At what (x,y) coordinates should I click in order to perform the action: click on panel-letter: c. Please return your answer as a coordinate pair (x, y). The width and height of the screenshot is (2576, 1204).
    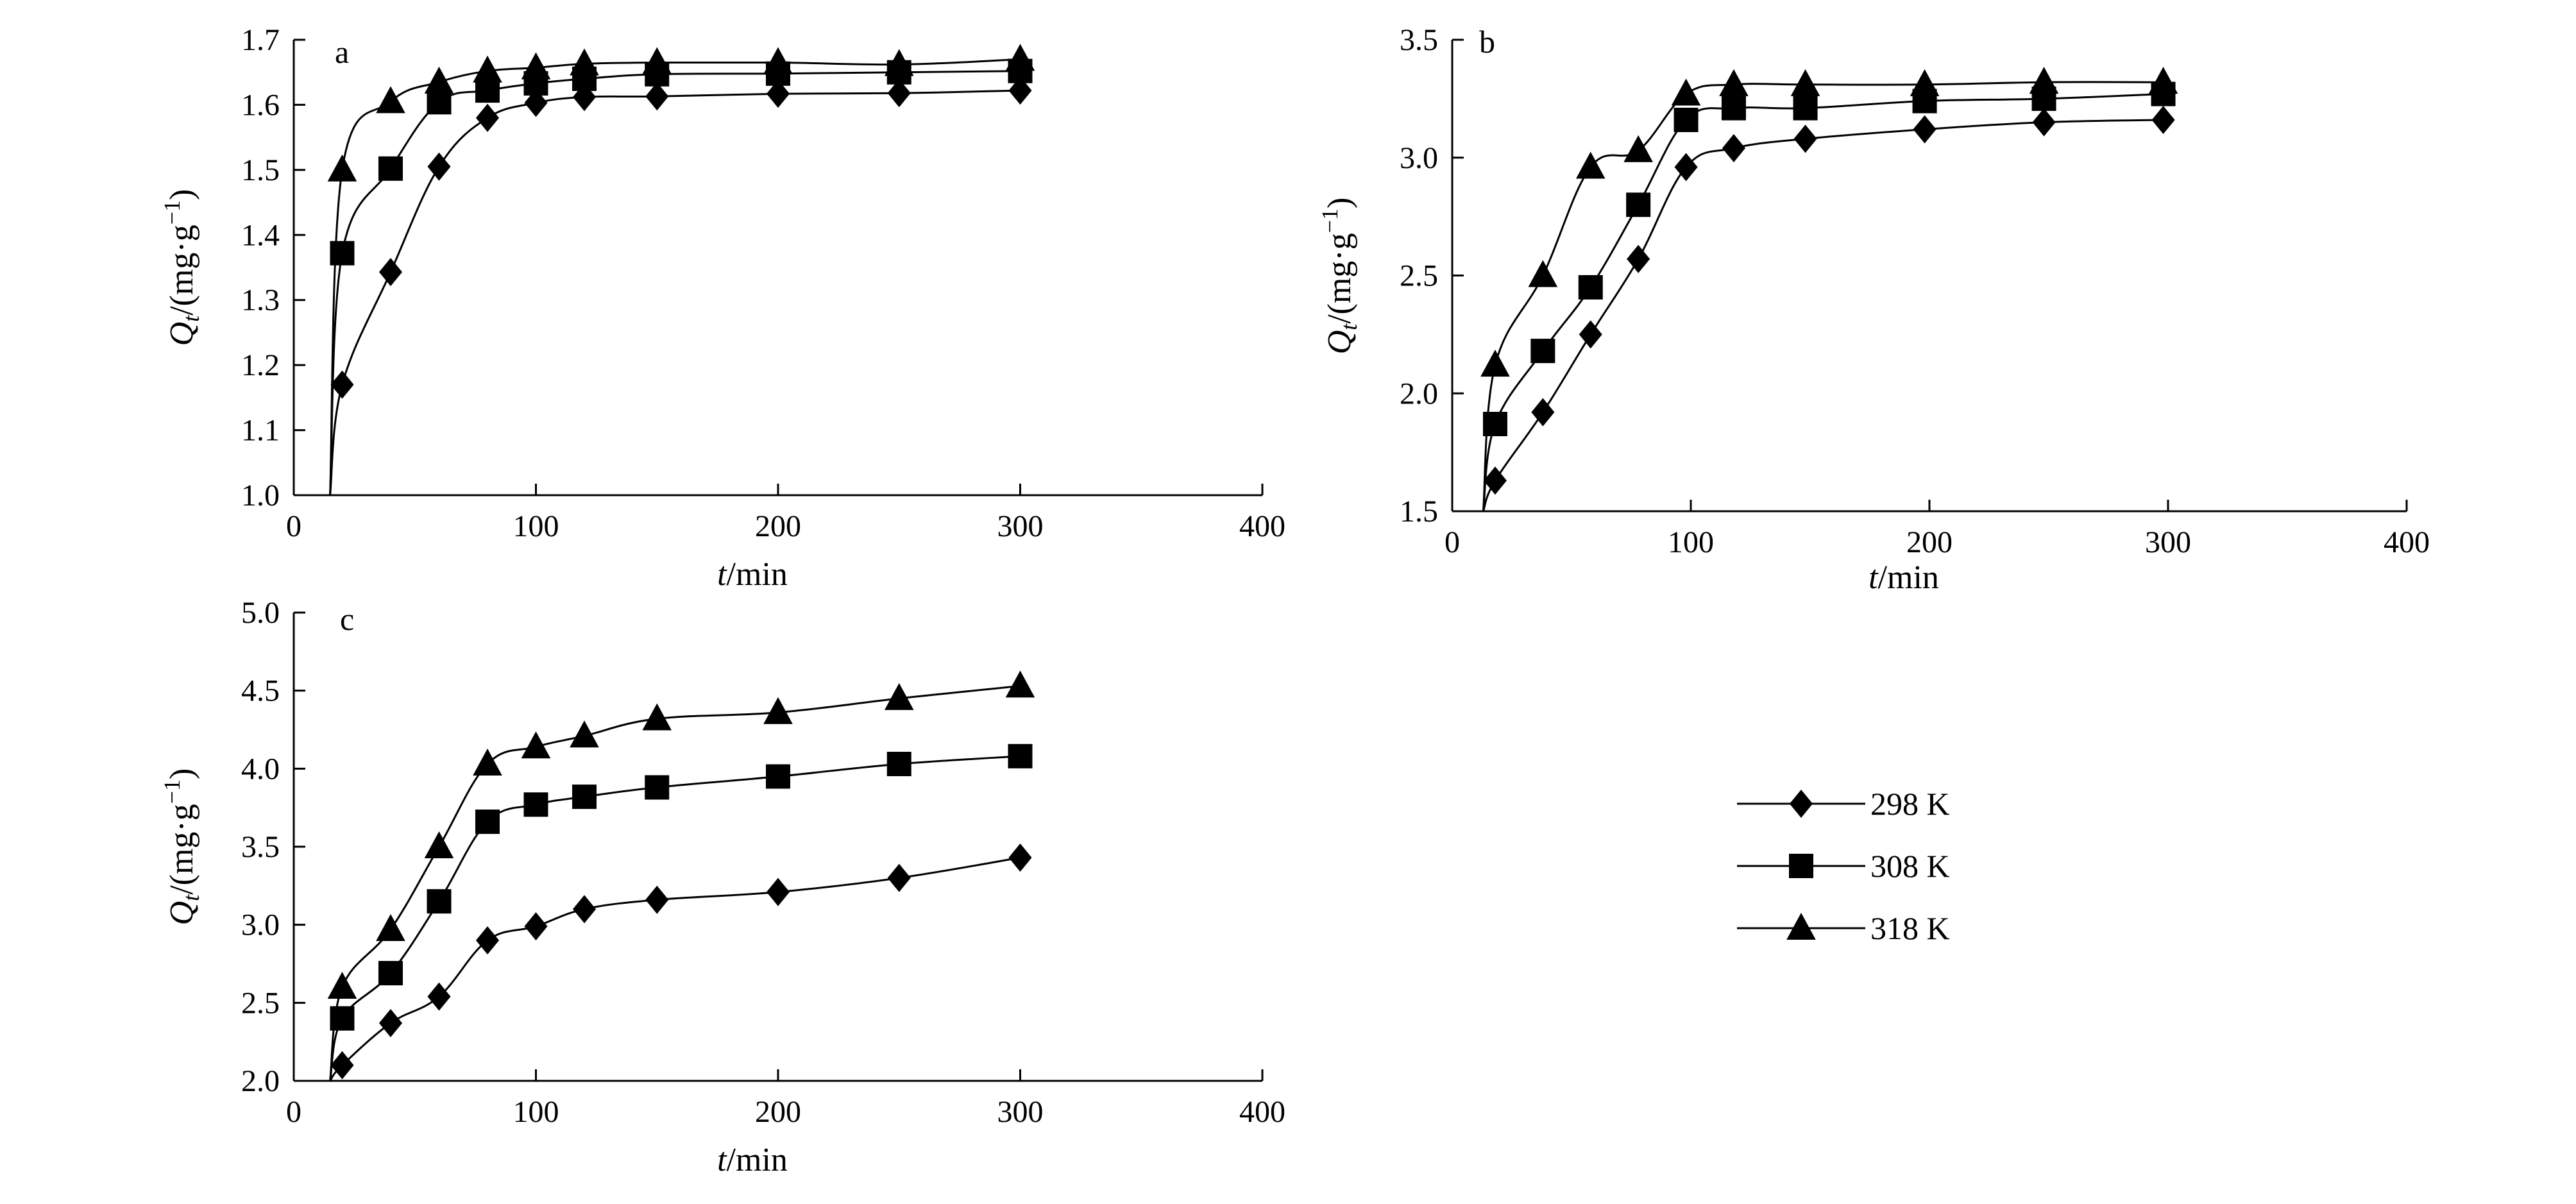
    Looking at the image, I should click on (347, 619).